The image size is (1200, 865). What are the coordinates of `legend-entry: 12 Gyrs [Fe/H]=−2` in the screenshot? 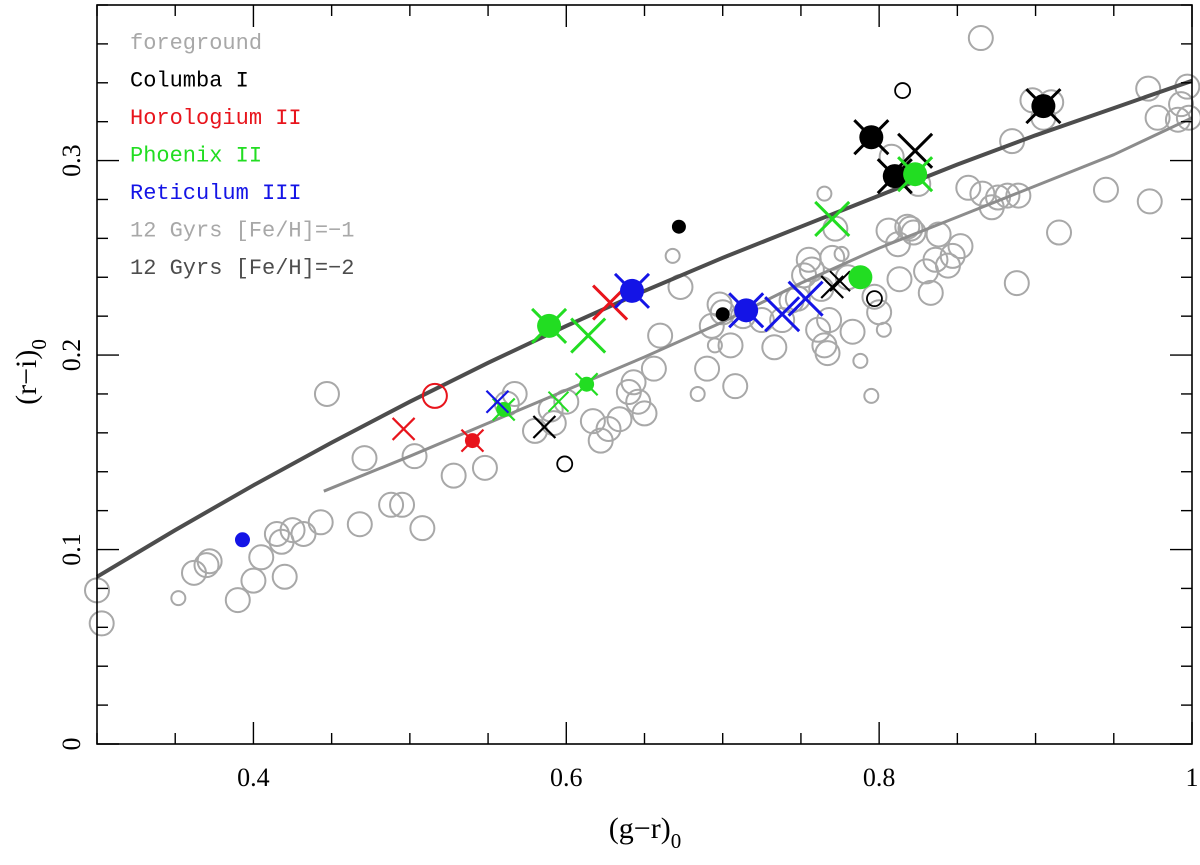 It's located at (242, 268).